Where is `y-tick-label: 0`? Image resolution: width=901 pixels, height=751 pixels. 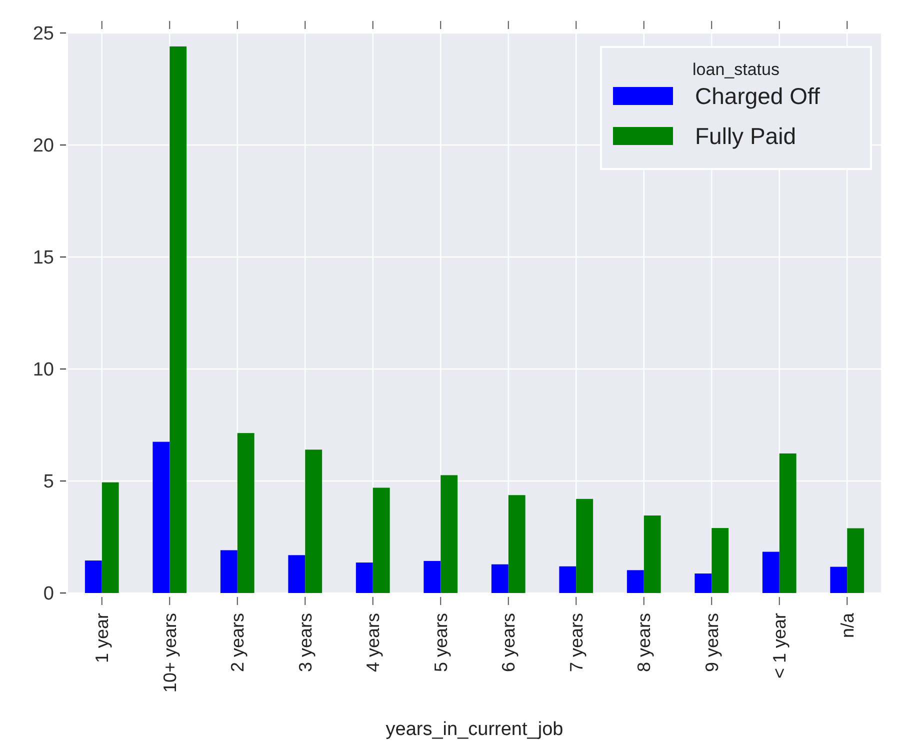 y-tick-label: 0 is located at coordinates (48, 594).